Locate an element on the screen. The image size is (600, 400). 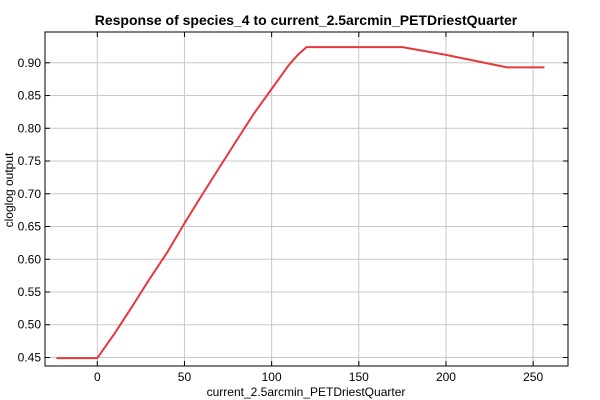
y-tick-label: 0.65 is located at coordinates (30, 227).